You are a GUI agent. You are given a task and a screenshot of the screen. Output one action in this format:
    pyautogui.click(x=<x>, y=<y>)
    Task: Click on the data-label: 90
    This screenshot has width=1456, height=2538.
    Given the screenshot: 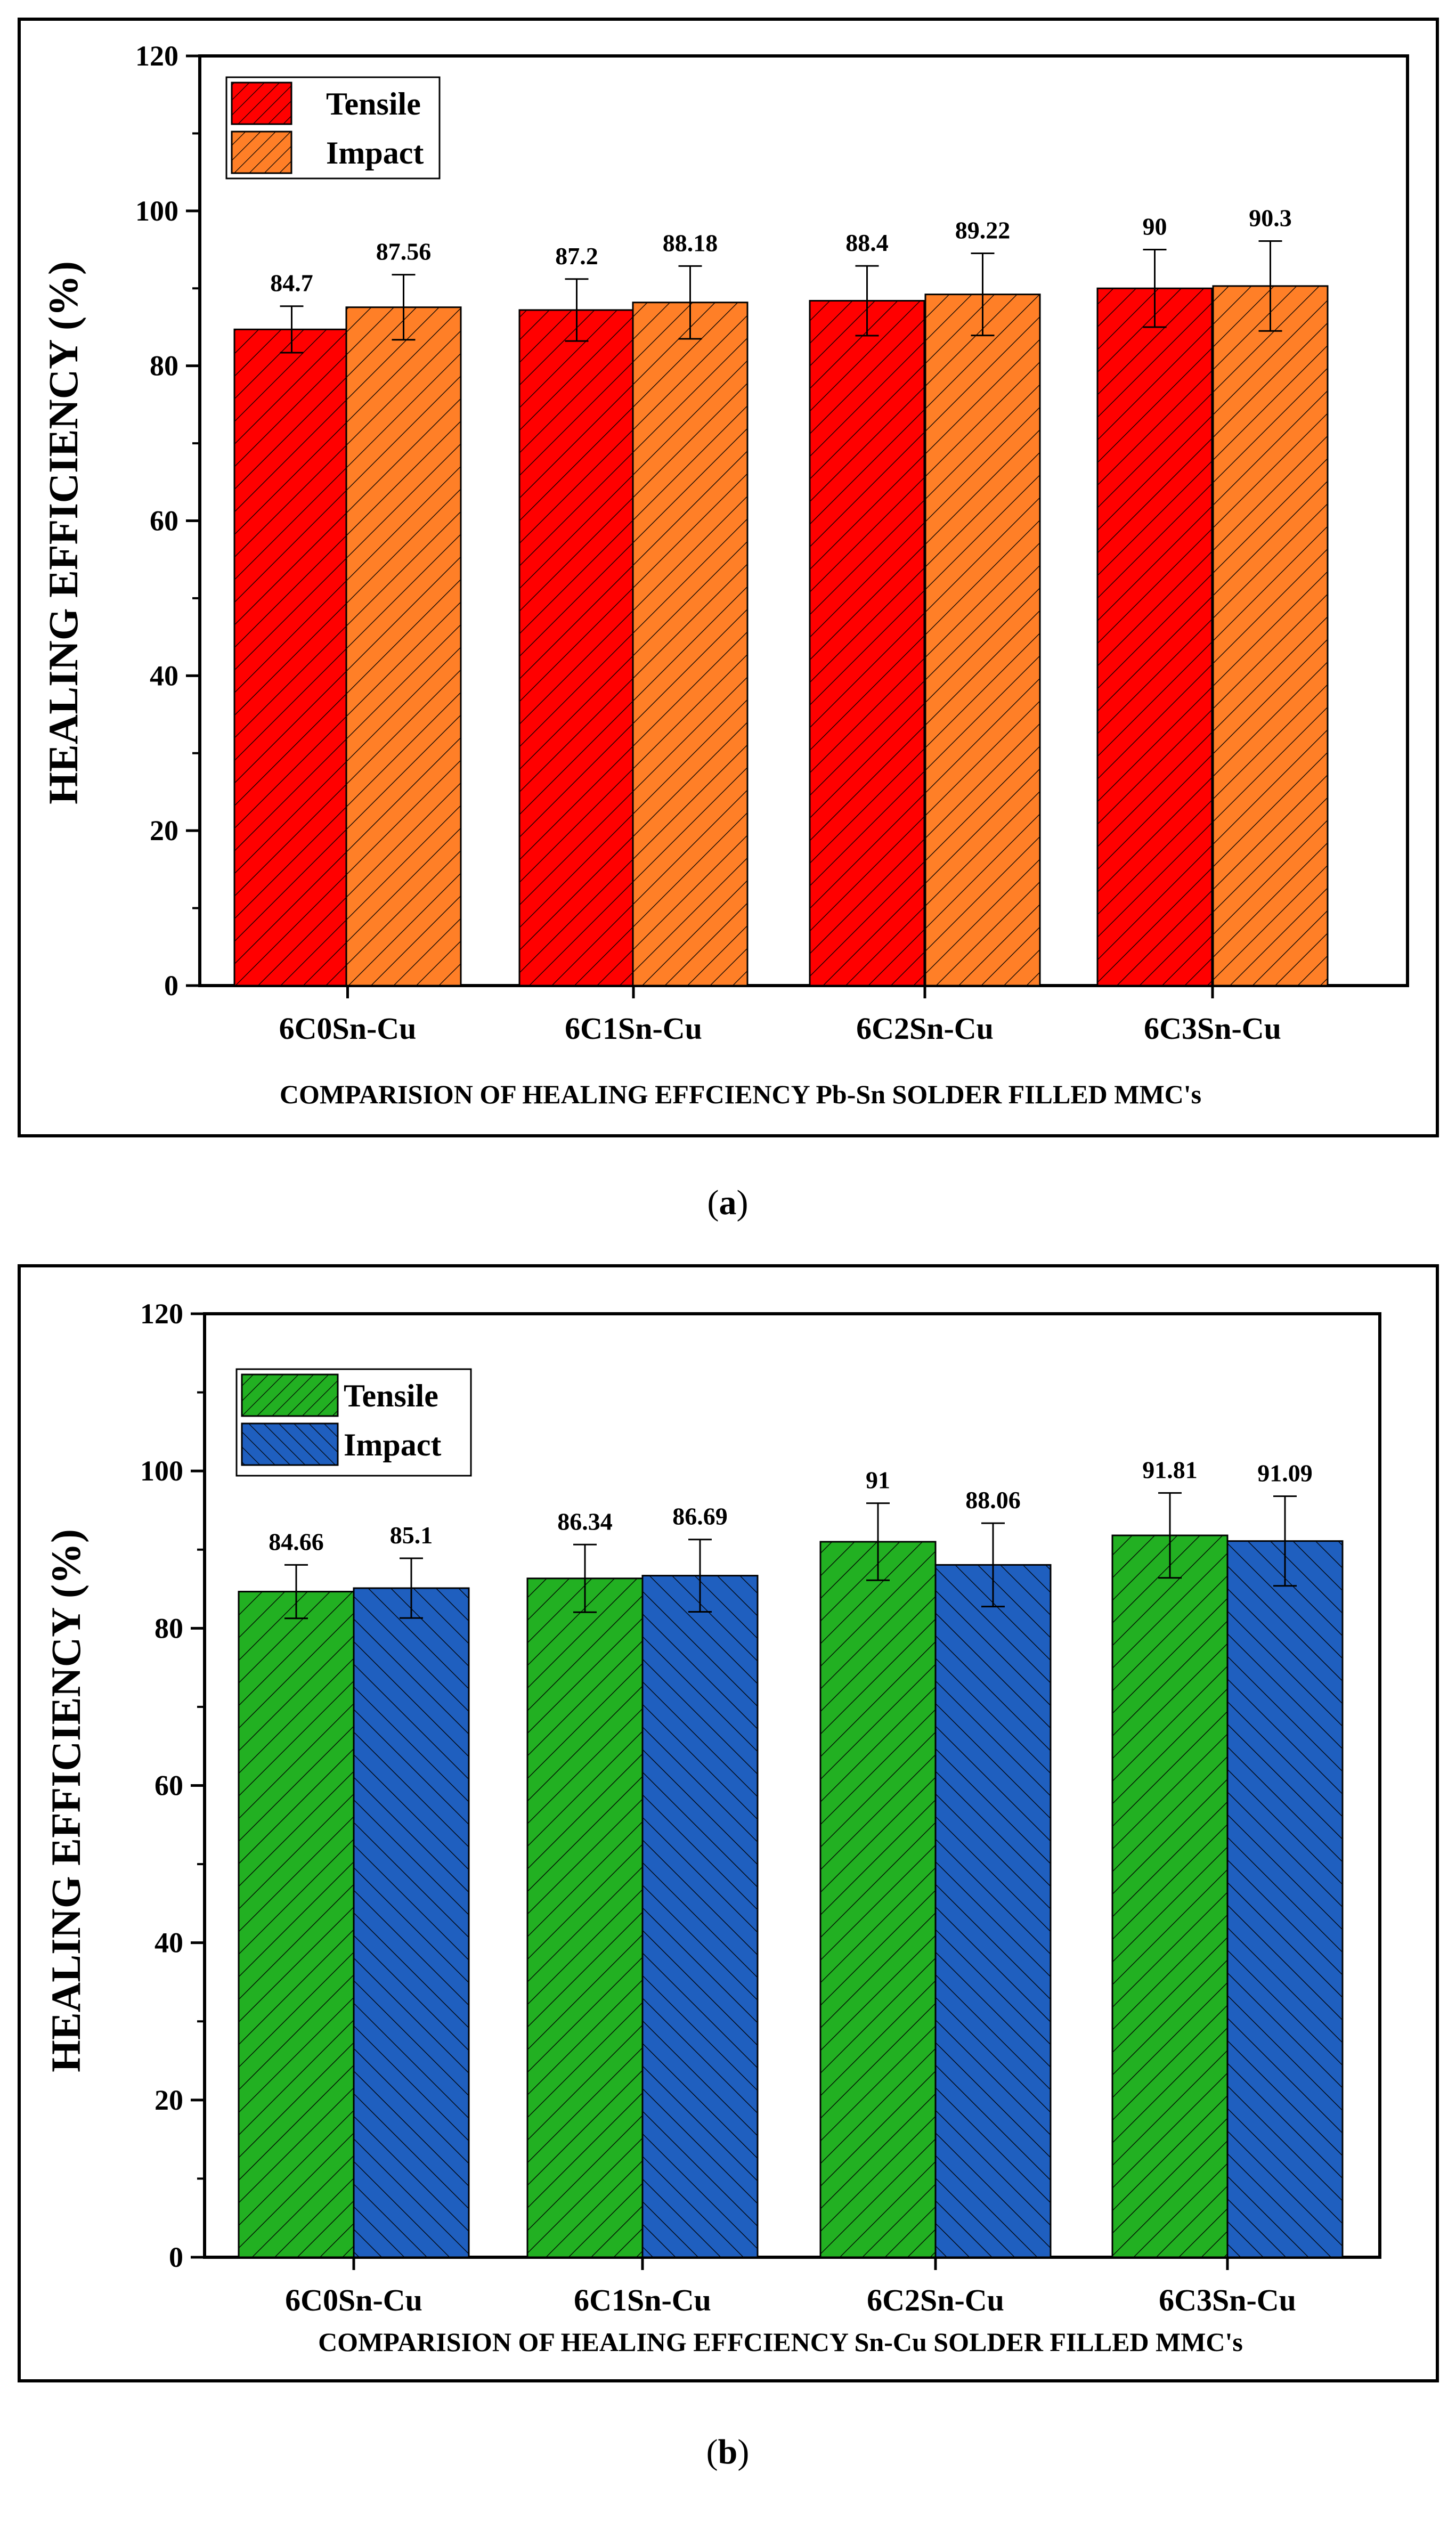 What is the action you would take?
    pyautogui.click(x=1155, y=227)
    